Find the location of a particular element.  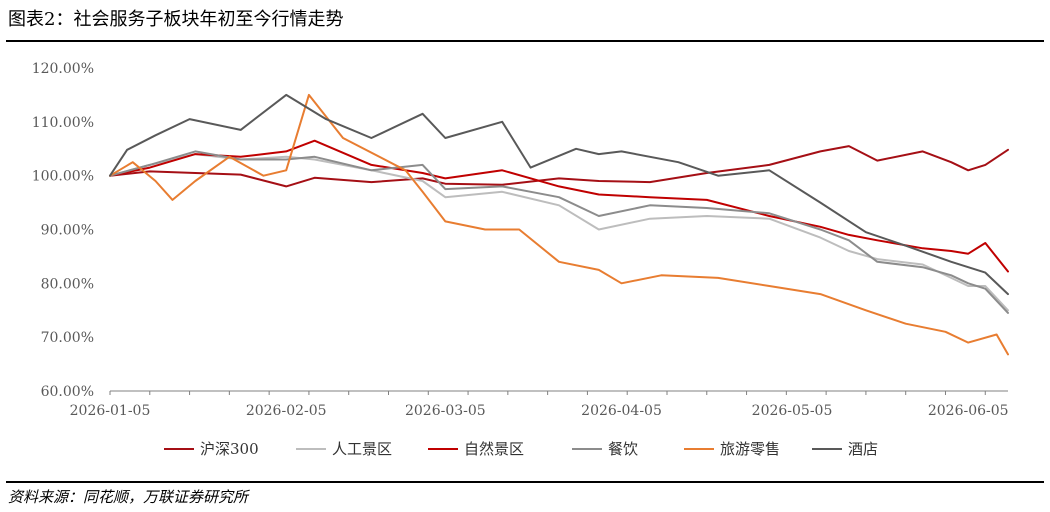

bottom-rule is located at coordinates (525, 482).